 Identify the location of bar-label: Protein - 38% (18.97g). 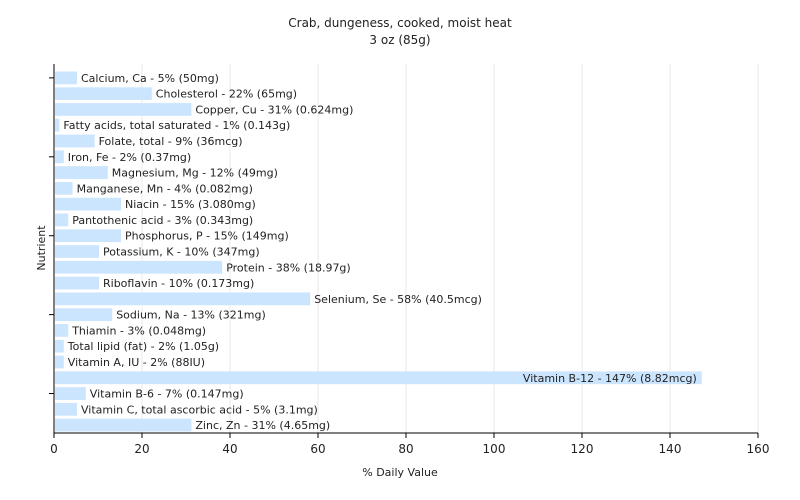
(288, 267).